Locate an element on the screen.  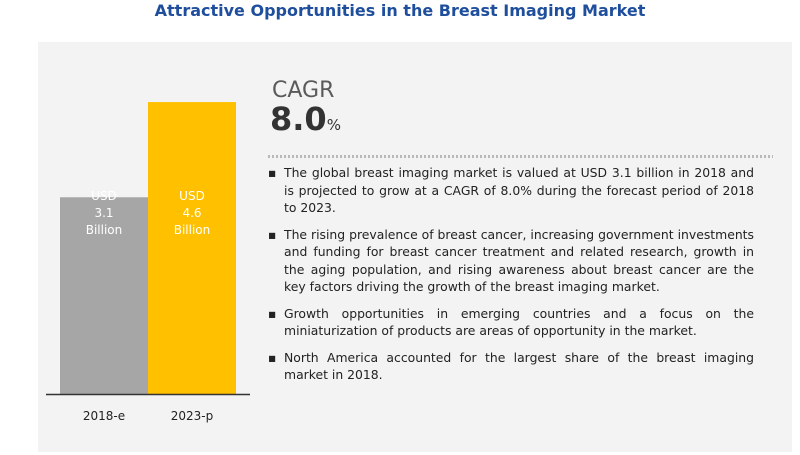
cagr-number: 8.0 is located at coordinates (298, 119).